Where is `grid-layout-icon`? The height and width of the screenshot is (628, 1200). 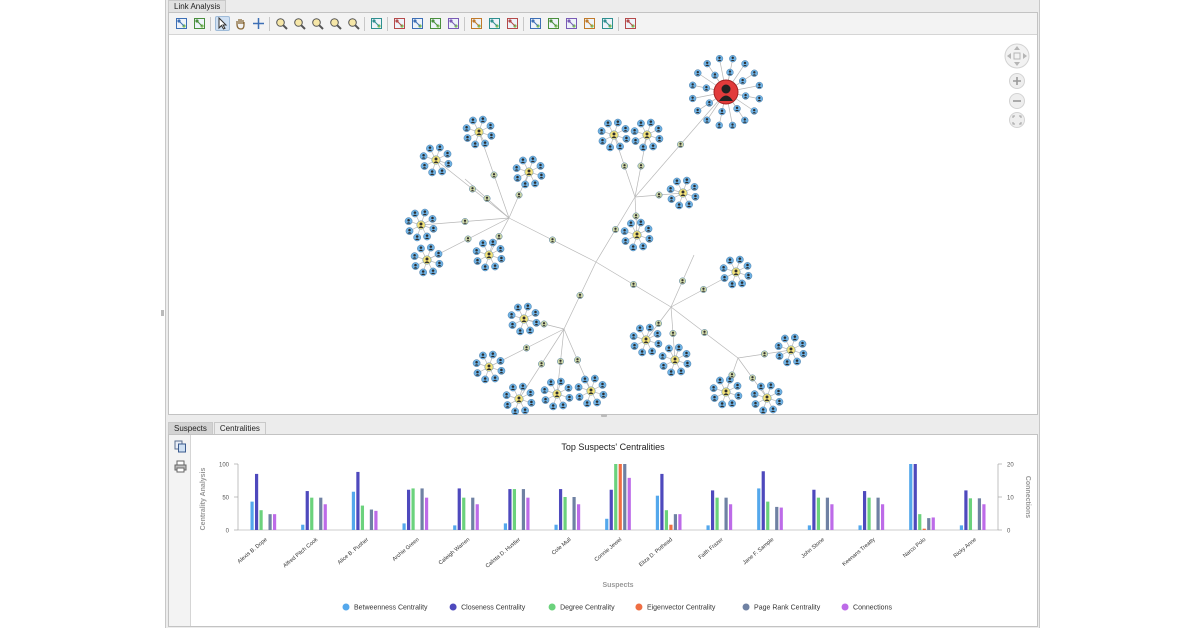
grid-layout-icon is located at coordinates (376, 23).